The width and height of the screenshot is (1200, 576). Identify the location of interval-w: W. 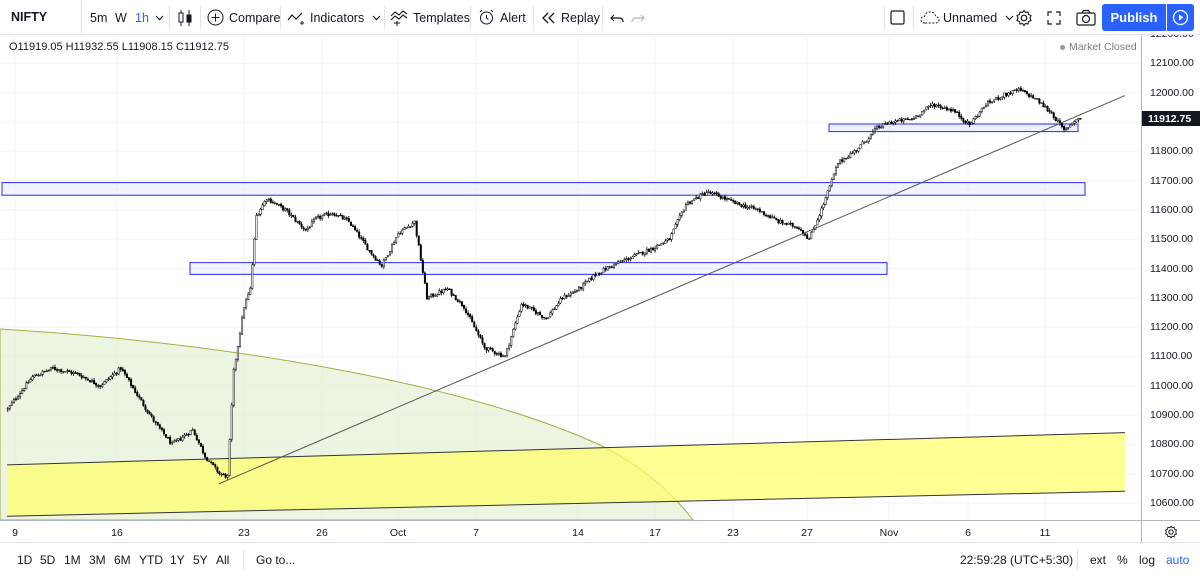
(121, 17).